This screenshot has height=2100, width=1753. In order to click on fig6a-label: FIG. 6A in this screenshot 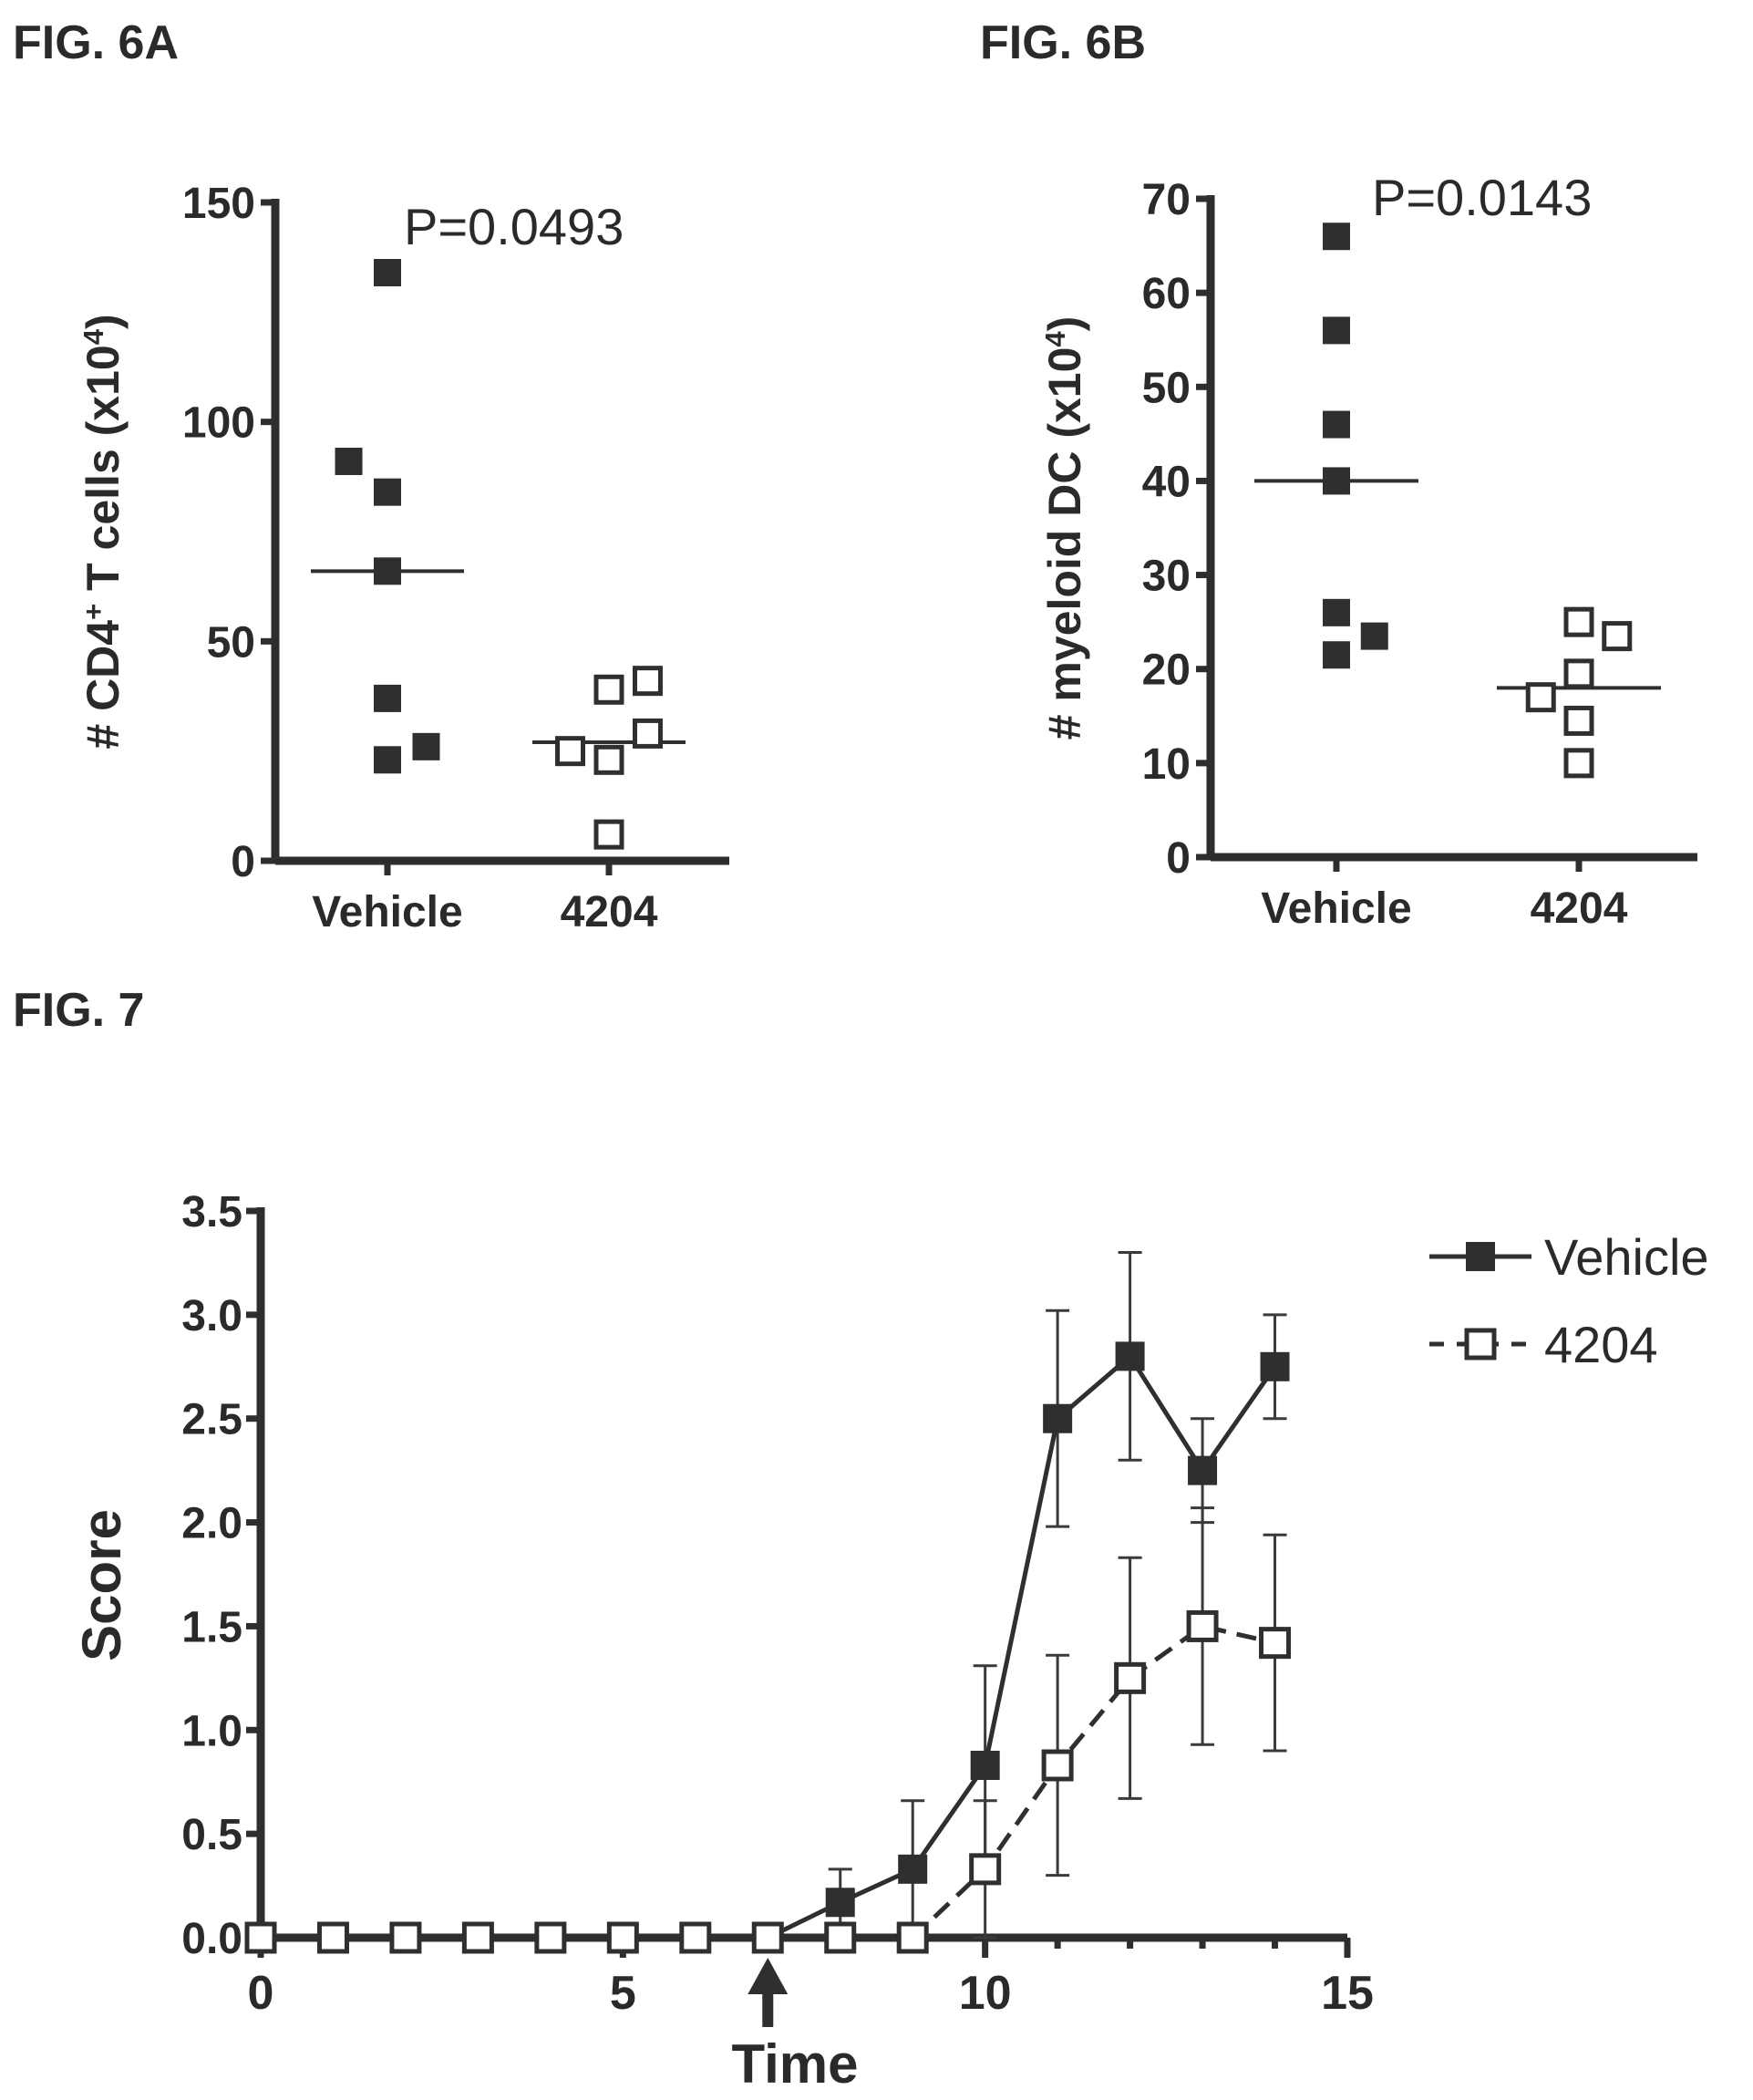, I will do `click(96, 42)`.